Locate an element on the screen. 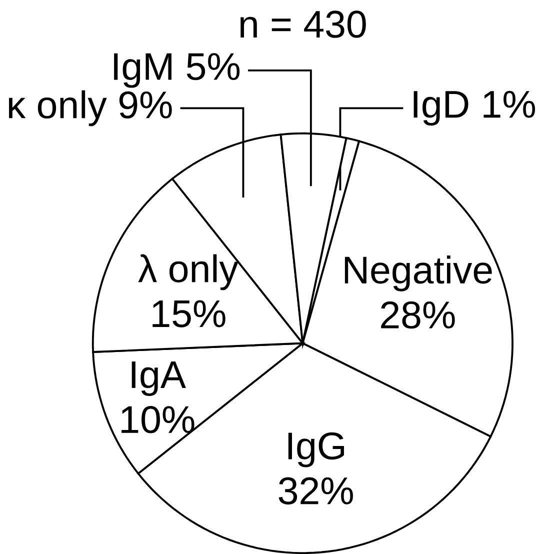 Image resolution: width=543 pixels, height=554 pixels. slice-label: IgG is located at coordinates (316, 450).